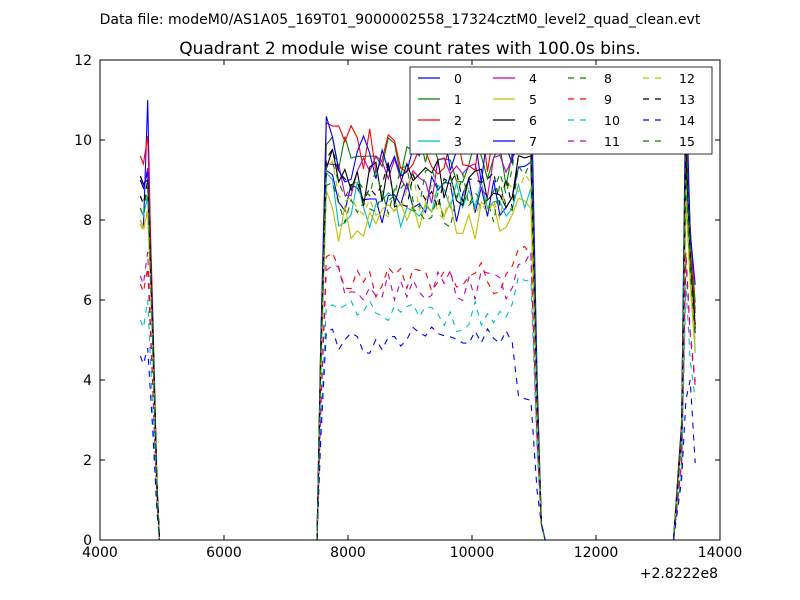 The height and width of the screenshot is (600, 800). I want to click on y-tick-label: 12, so click(83, 61).